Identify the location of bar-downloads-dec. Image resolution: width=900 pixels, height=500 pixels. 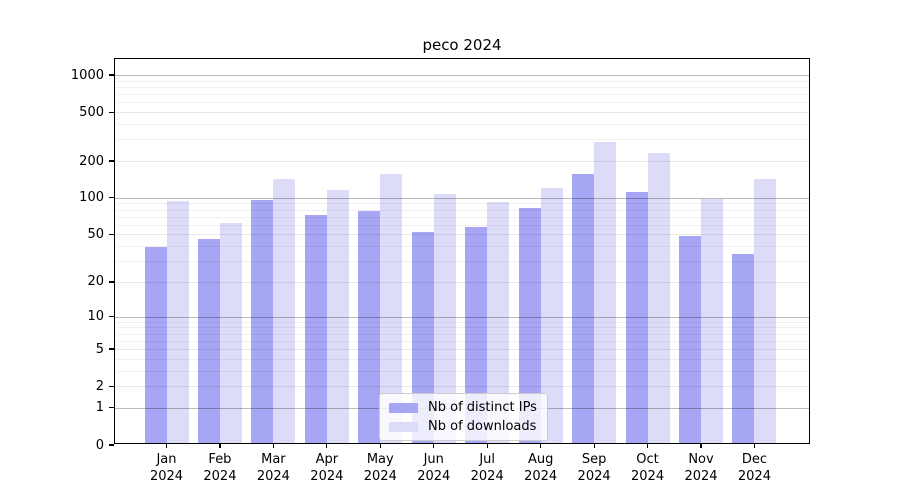
(765, 310).